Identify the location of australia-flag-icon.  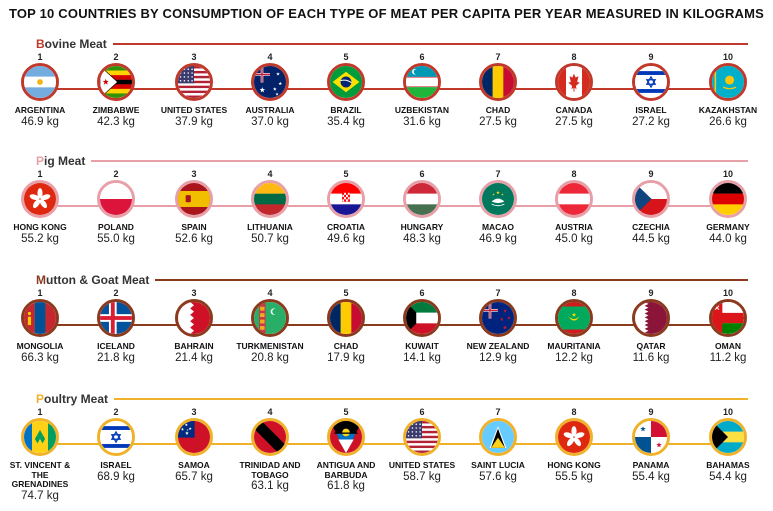
(270, 82).